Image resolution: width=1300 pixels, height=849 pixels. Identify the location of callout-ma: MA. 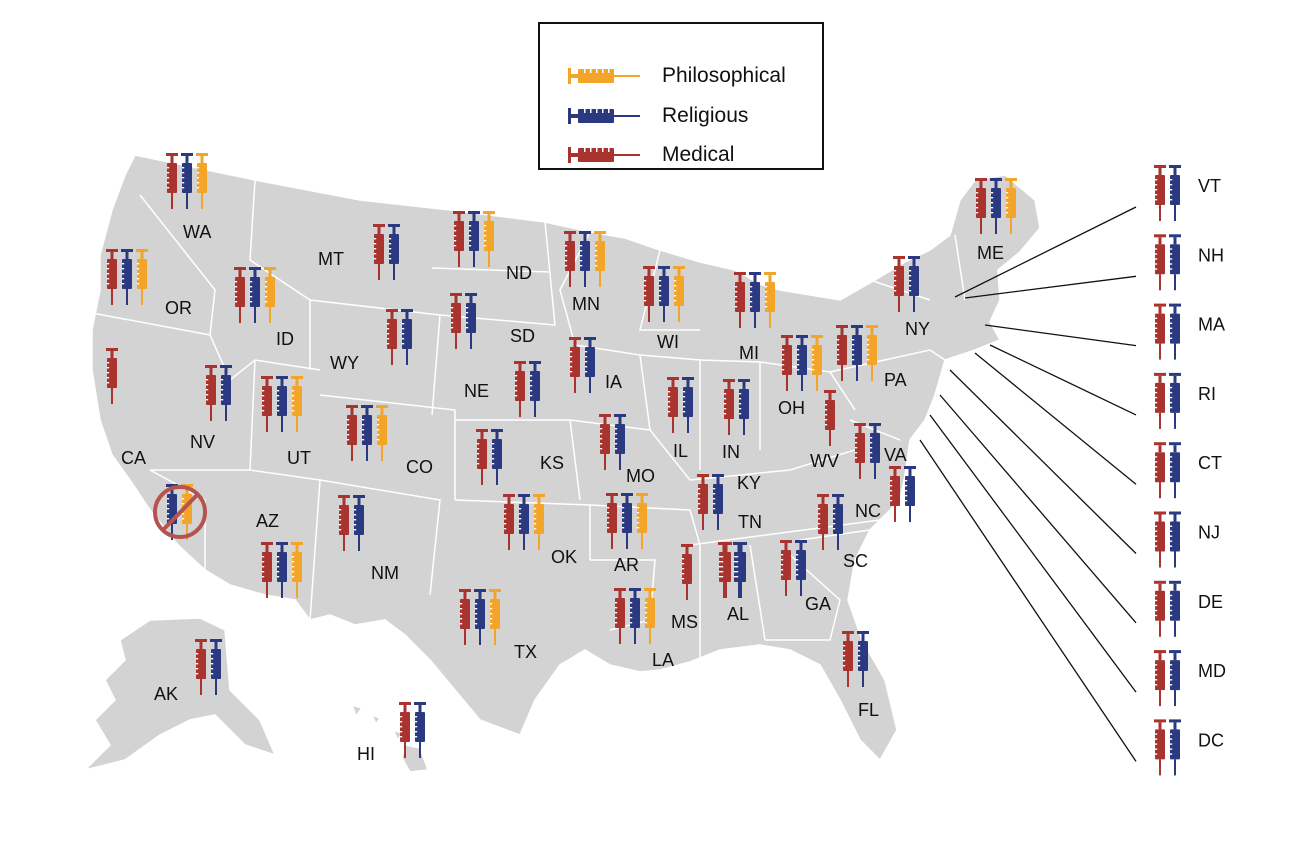
(1104, 331).